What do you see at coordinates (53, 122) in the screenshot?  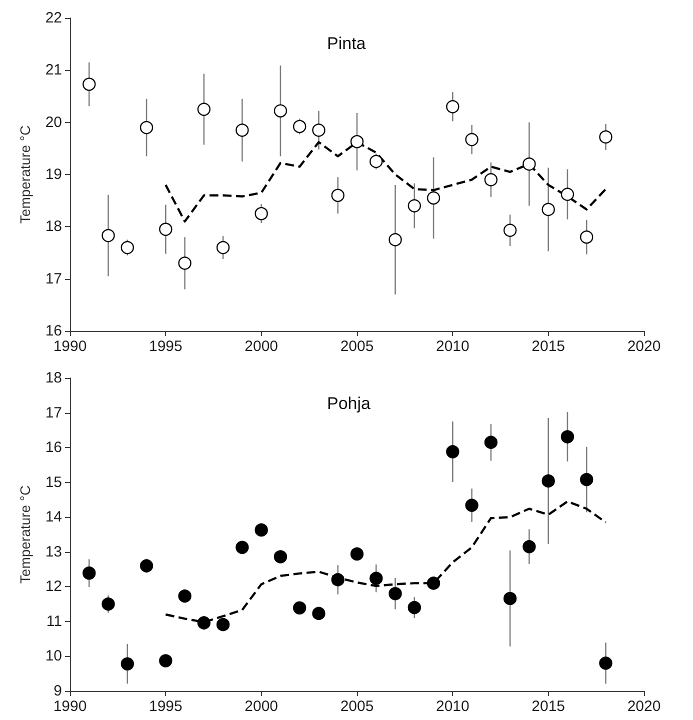 I see `y-tick-label: 20` at bounding box center [53, 122].